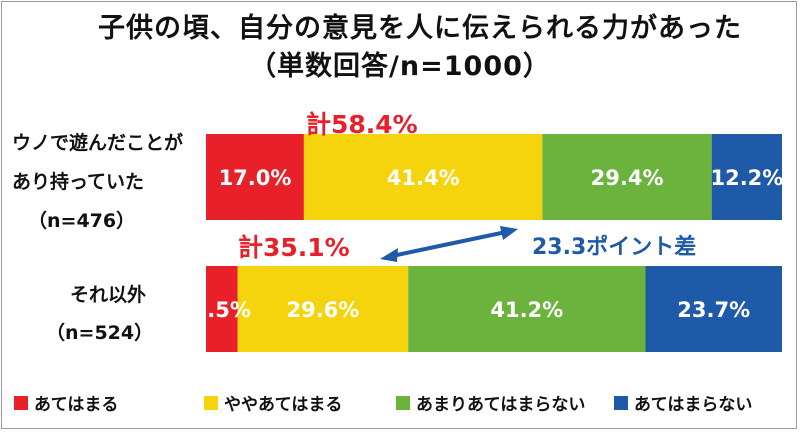 This screenshot has width=800, height=432. Describe the element at coordinates (283, 405) in the screenshot. I see `legend-label-2: ややあてはまる` at that location.